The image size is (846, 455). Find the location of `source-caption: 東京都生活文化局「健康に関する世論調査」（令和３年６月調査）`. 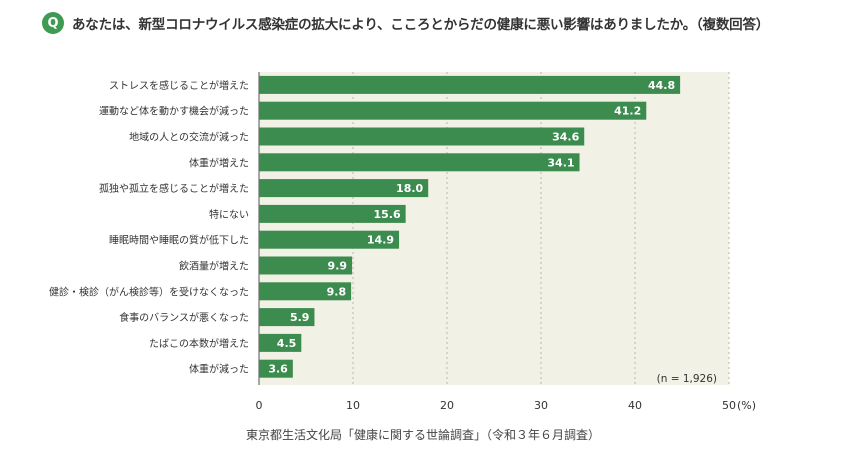

source-caption: 東京都生活文化局「健康に関する世論調査」（令和３年６月調査） is located at coordinates (422, 435).